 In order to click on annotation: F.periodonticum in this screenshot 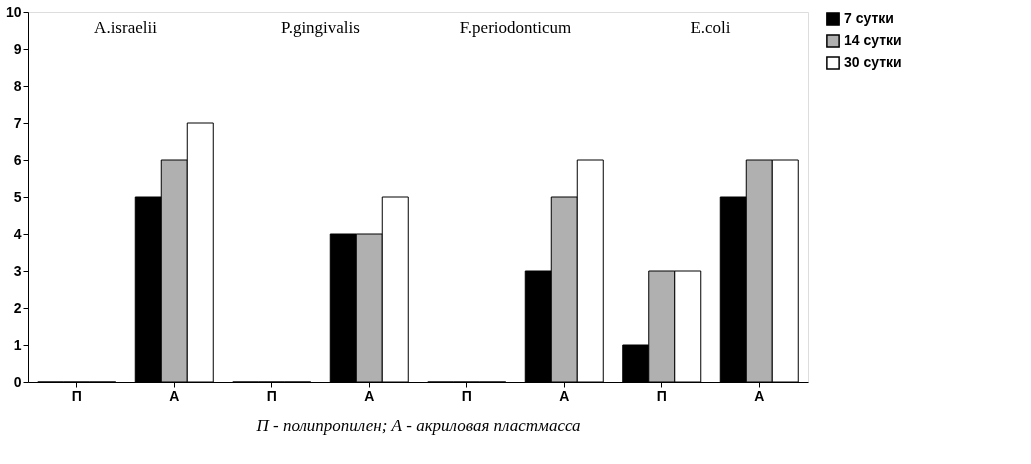, I will do `click(515, 27)`.